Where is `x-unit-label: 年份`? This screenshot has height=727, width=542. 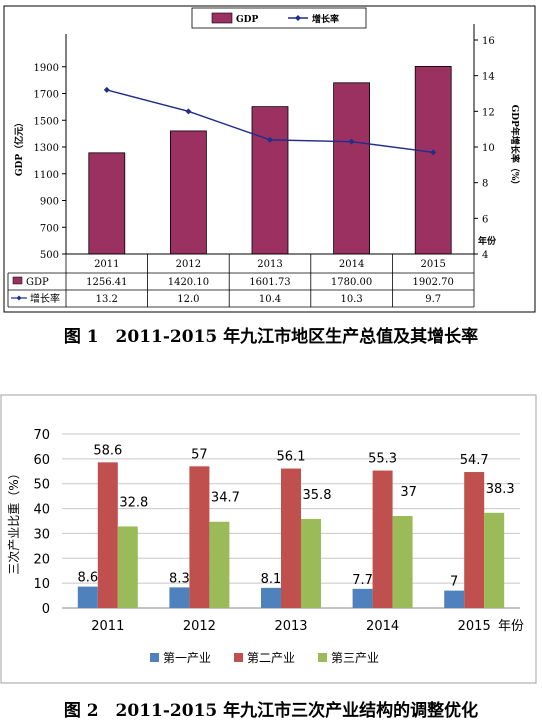 x-unit-label: 年份 is located at coordinates (487, 241).